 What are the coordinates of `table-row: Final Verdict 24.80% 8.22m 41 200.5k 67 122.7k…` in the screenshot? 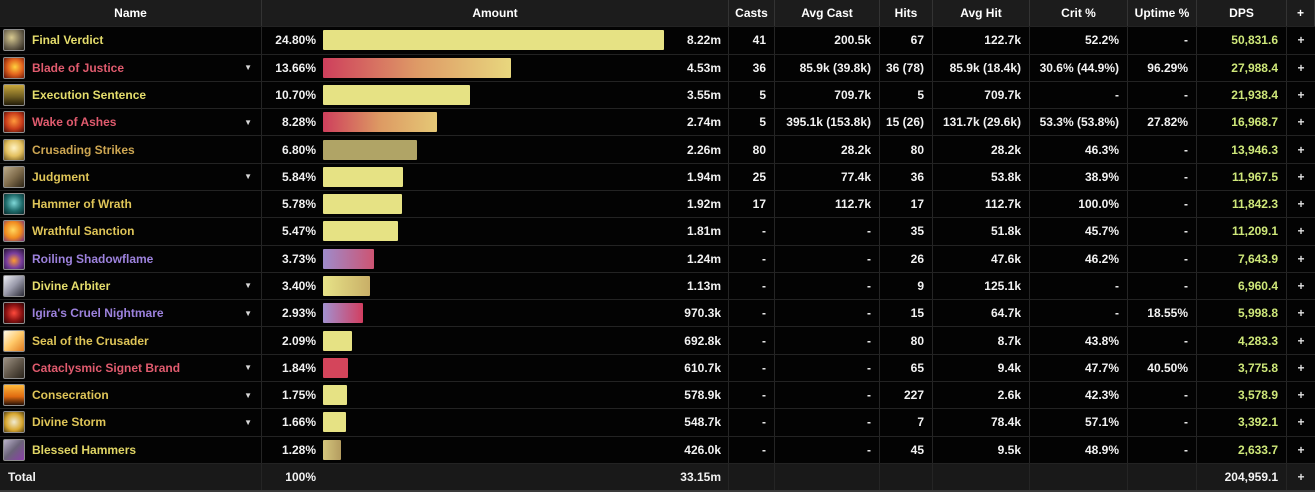 It's located at (657, 41).